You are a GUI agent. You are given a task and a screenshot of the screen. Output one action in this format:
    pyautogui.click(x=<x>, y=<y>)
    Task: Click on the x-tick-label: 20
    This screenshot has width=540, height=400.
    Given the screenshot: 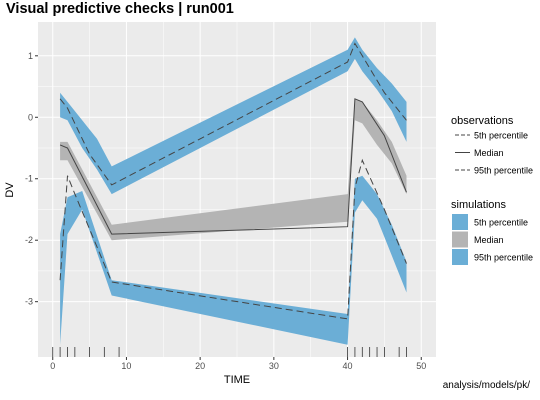 What is the action you would take?
    pyautogui.click(x=200, y=366)
    